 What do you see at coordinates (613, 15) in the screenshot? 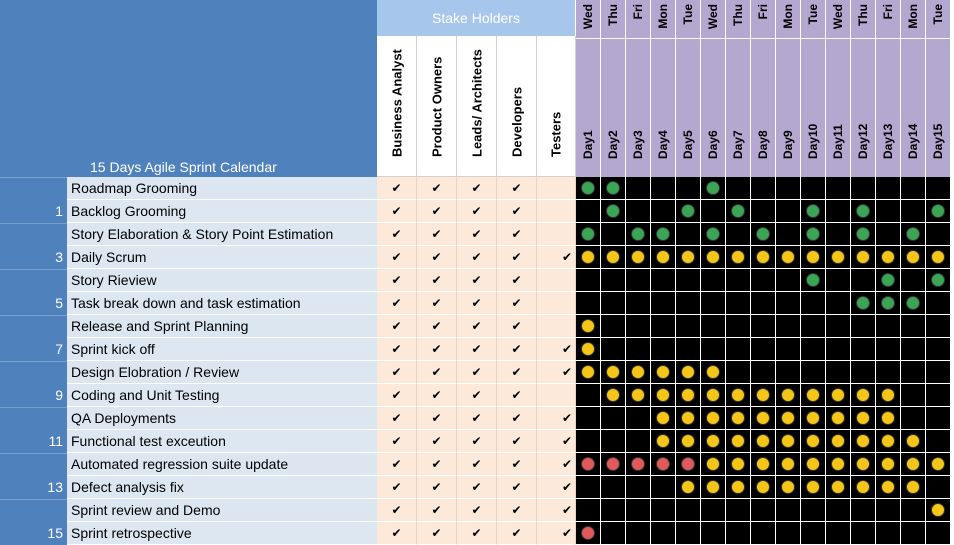
I see `weekday-label: Thu` at bounding box center [613, 15].